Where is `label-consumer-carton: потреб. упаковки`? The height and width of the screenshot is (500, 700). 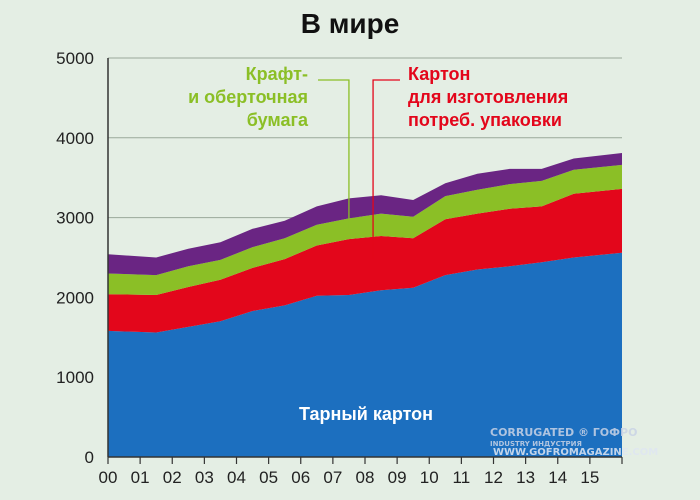
label-consumer-carton: потреб. упаковки is located at coordinates (485, 120).